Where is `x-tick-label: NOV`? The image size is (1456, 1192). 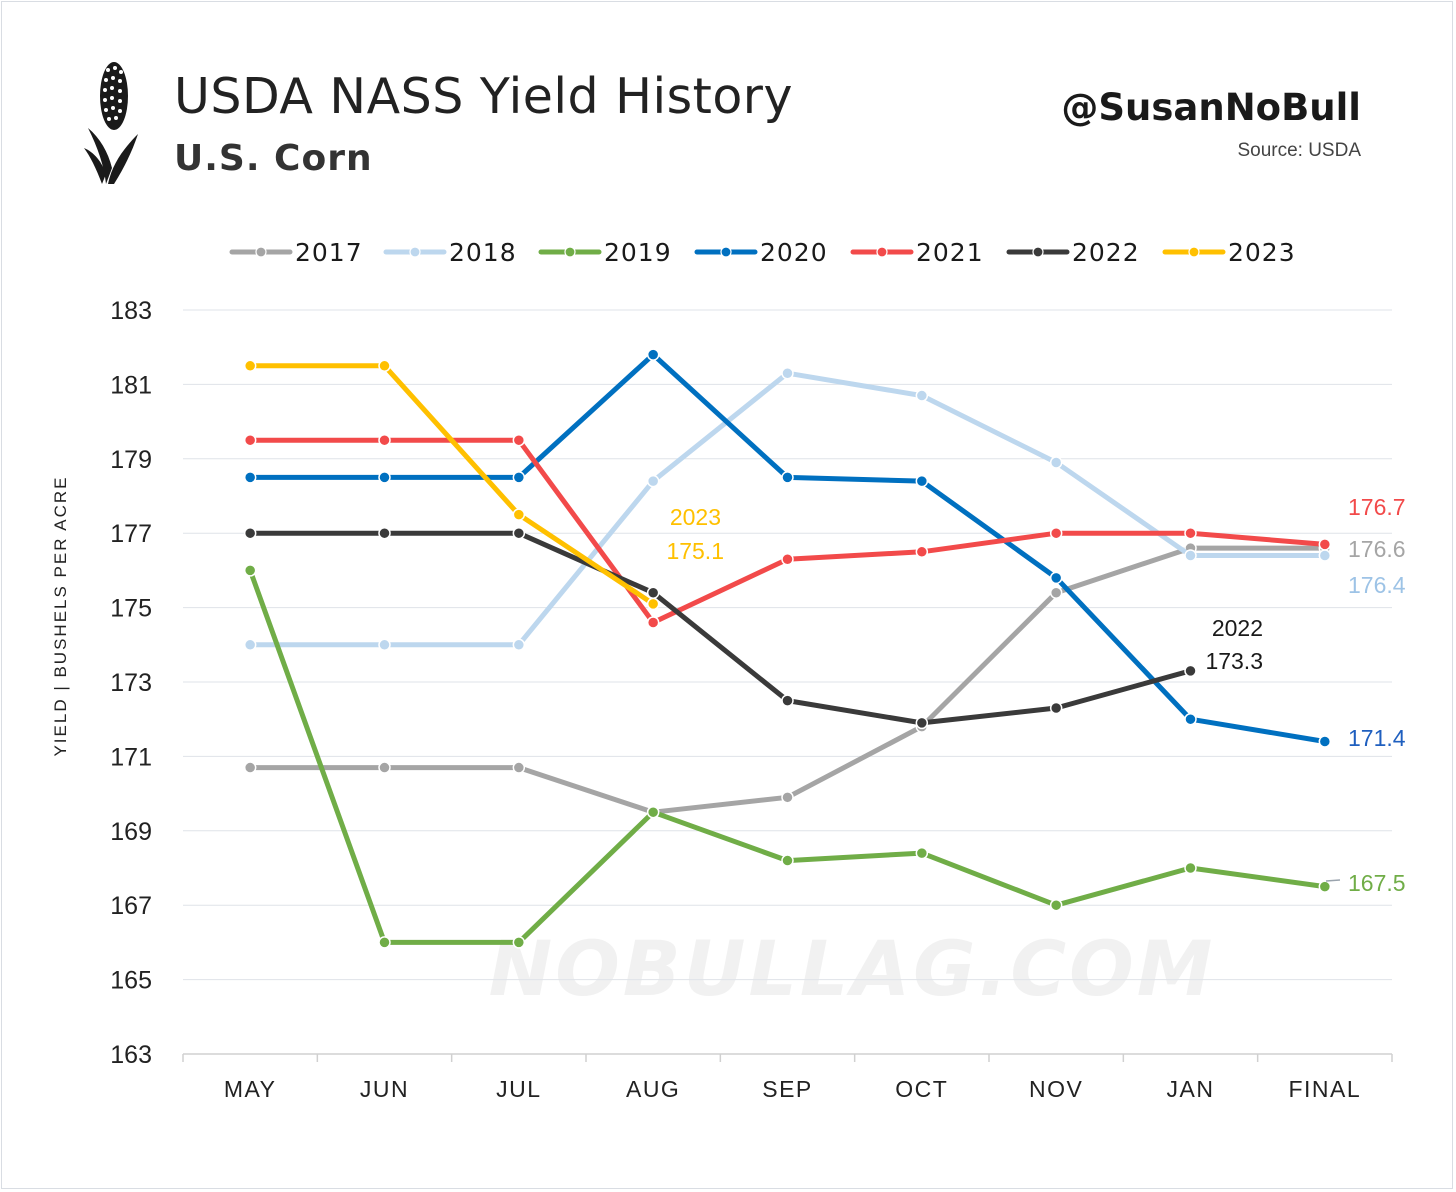
x-tick-label: NOV is located at coordinates (1056, 1089).